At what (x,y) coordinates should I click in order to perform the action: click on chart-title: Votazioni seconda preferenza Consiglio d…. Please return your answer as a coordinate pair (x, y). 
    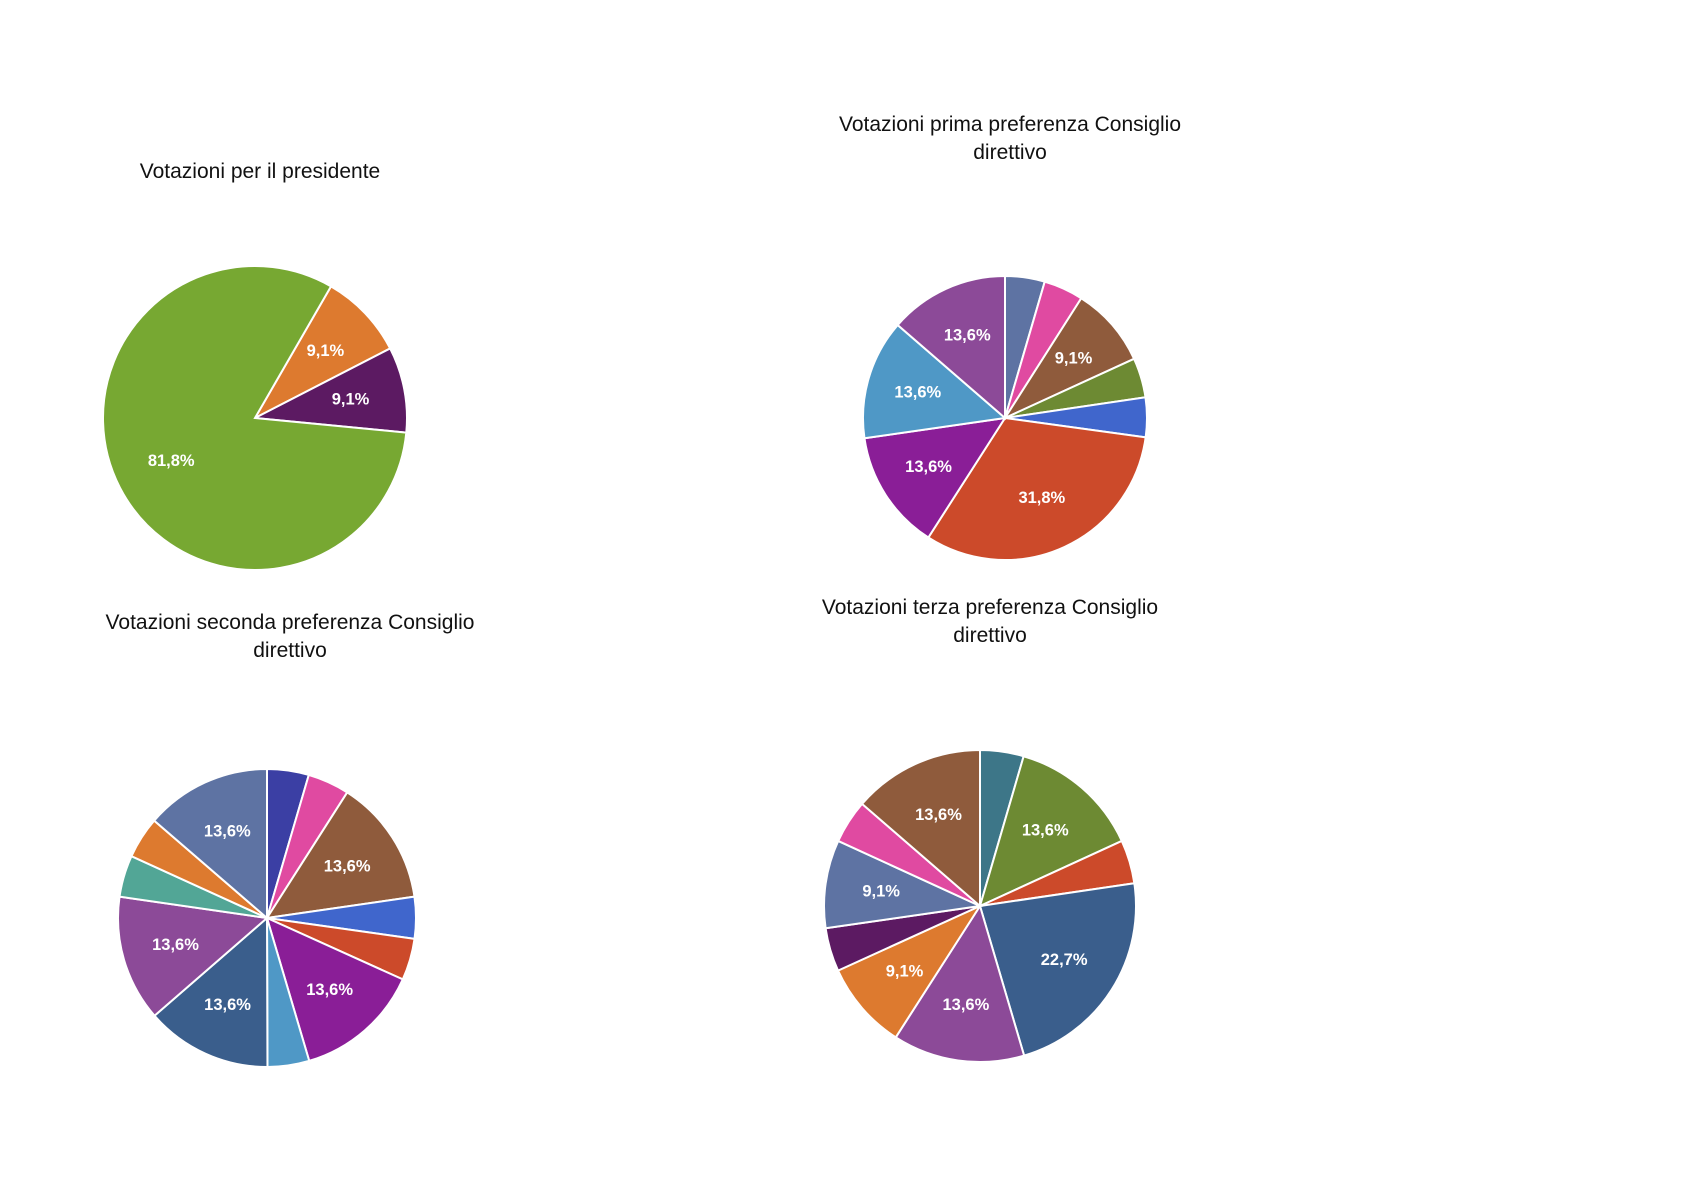
    Looking at the image, I should click on (290, 636).